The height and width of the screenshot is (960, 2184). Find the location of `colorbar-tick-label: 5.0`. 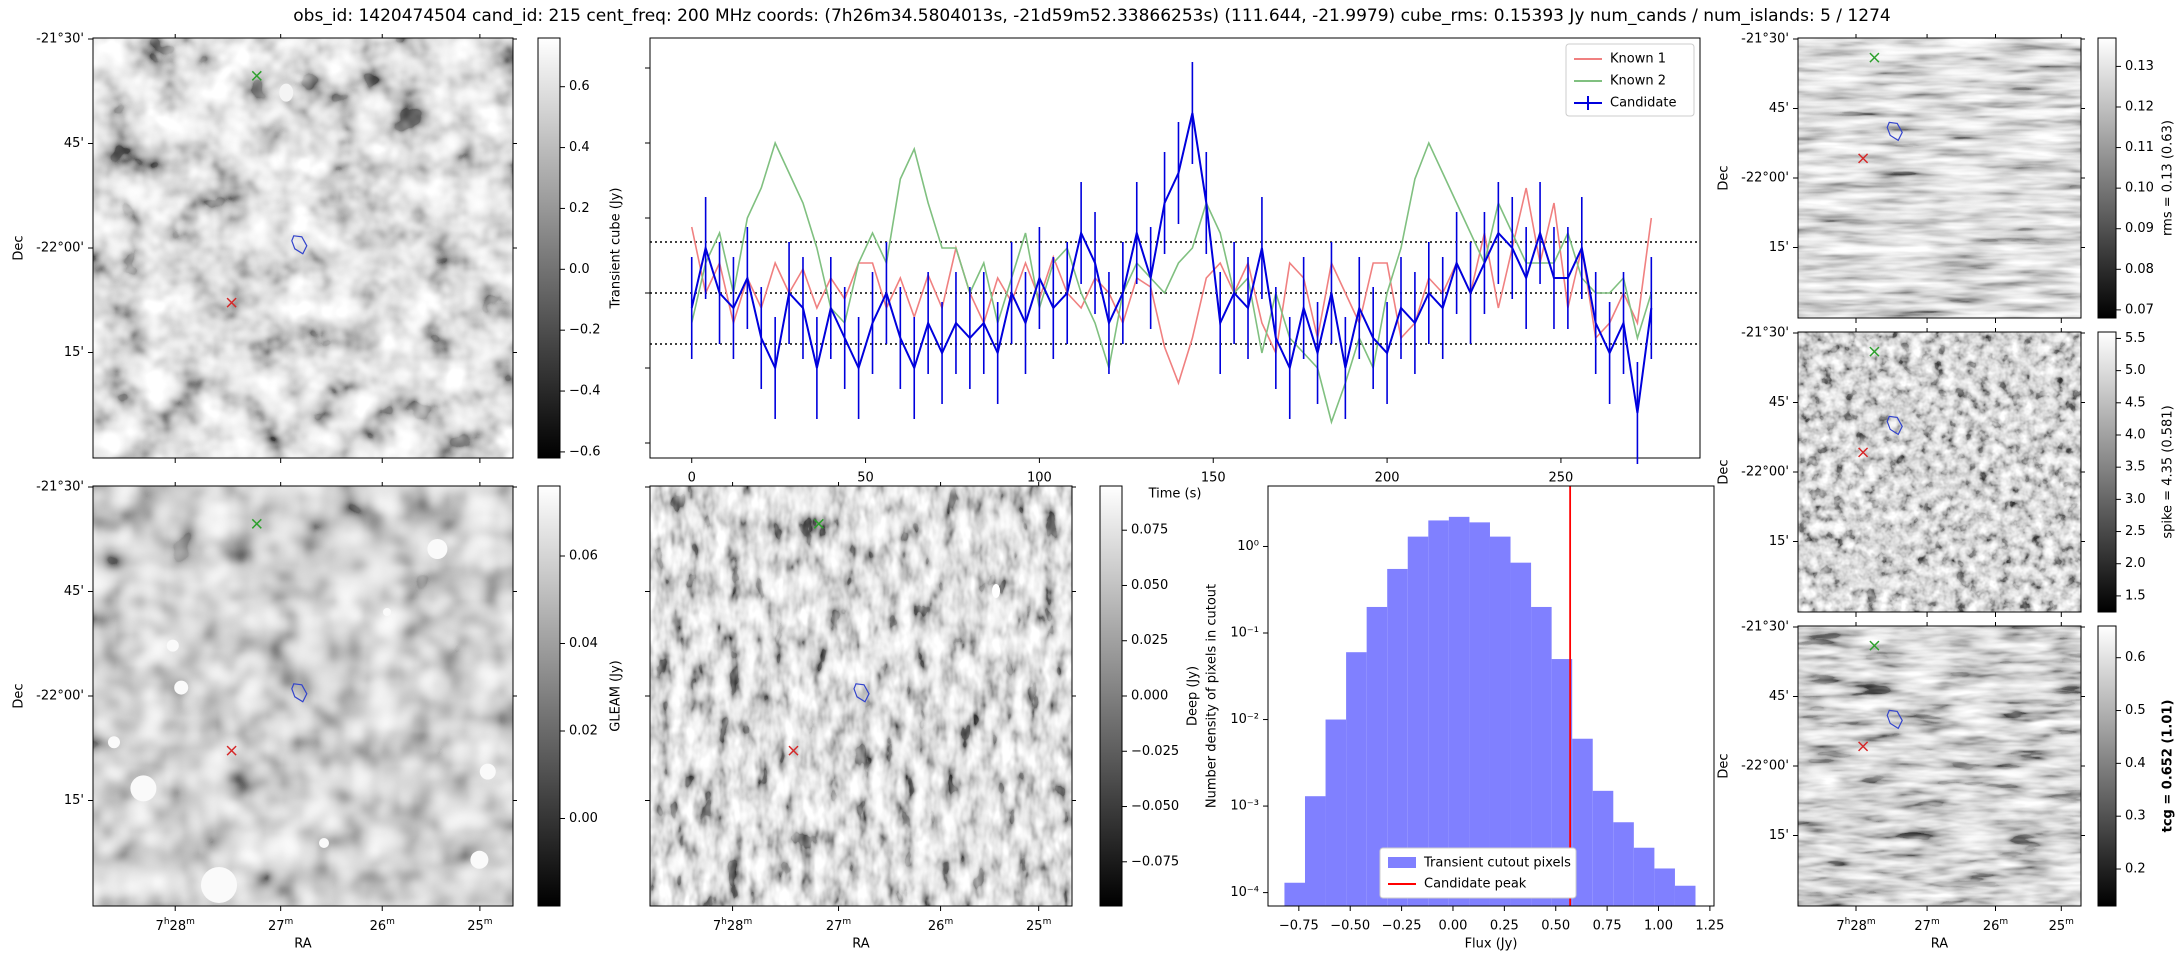

colorbar-tick-label: 5.0 is located at coordinates (2135, 370).